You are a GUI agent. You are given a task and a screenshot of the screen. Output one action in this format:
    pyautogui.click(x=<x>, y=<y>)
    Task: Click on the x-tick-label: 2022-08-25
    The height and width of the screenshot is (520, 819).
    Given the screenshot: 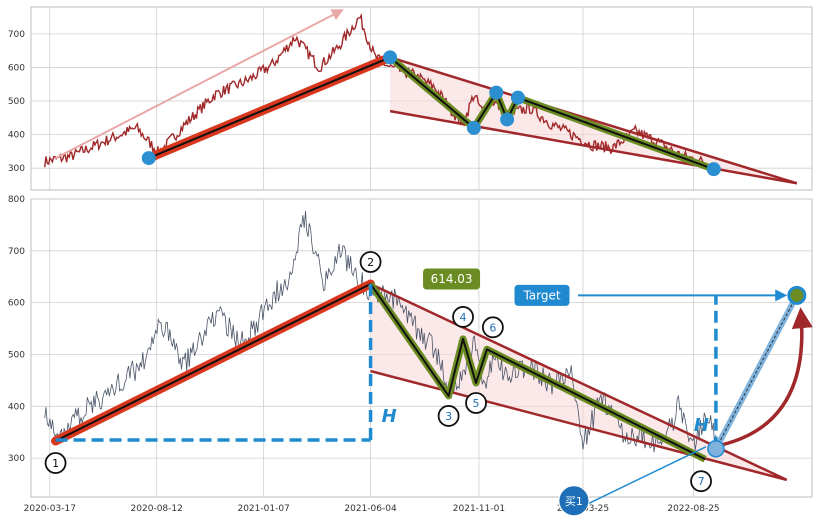 What is the action you would take?
    pyautogui.click(x=693, y=509)
    